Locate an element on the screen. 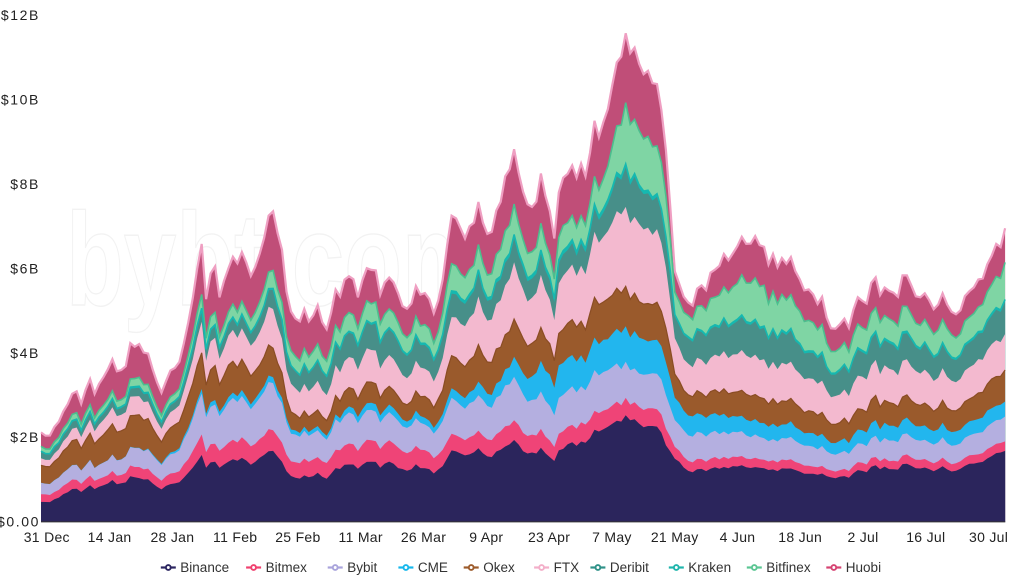  svg-text: $6B is located at coordinates (25, 268).